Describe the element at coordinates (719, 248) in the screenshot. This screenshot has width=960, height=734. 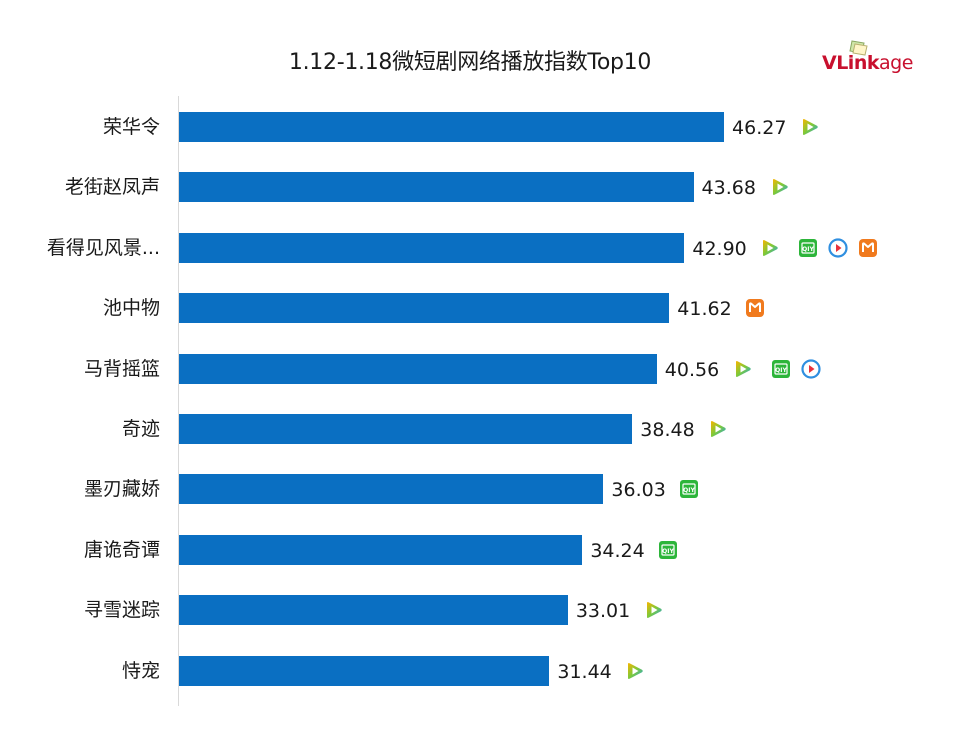
I see `value-label: 42.90` at that location.